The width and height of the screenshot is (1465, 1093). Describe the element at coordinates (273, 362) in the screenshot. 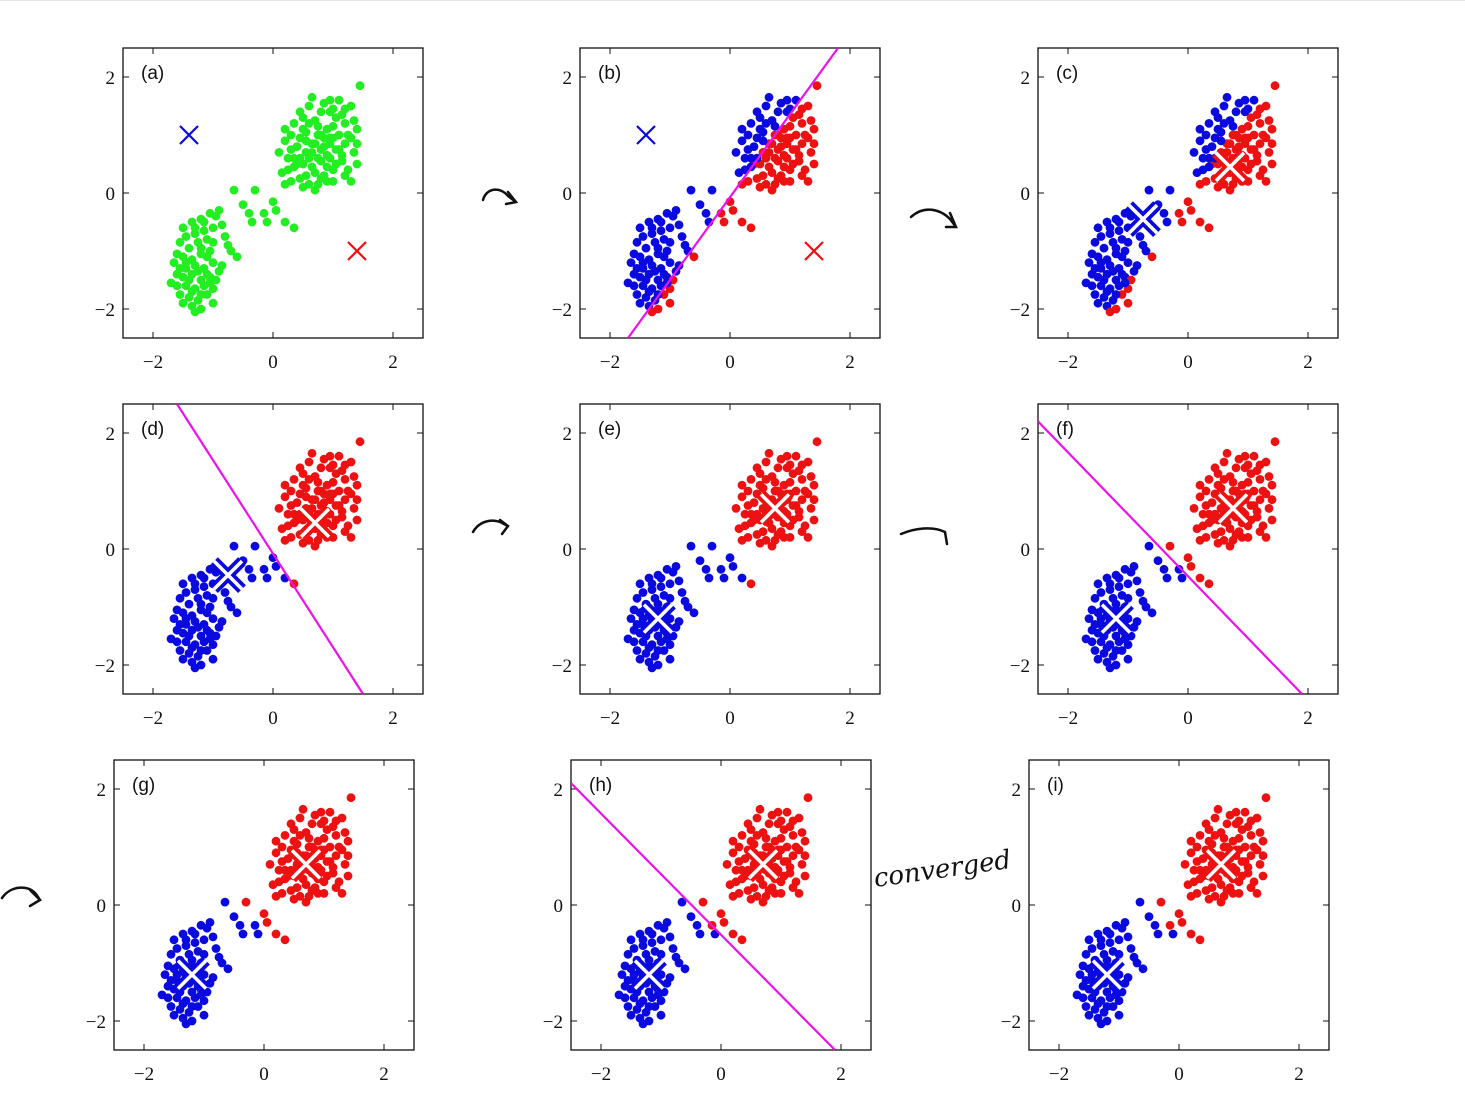

I see `x-tick-label: 0` at that location.